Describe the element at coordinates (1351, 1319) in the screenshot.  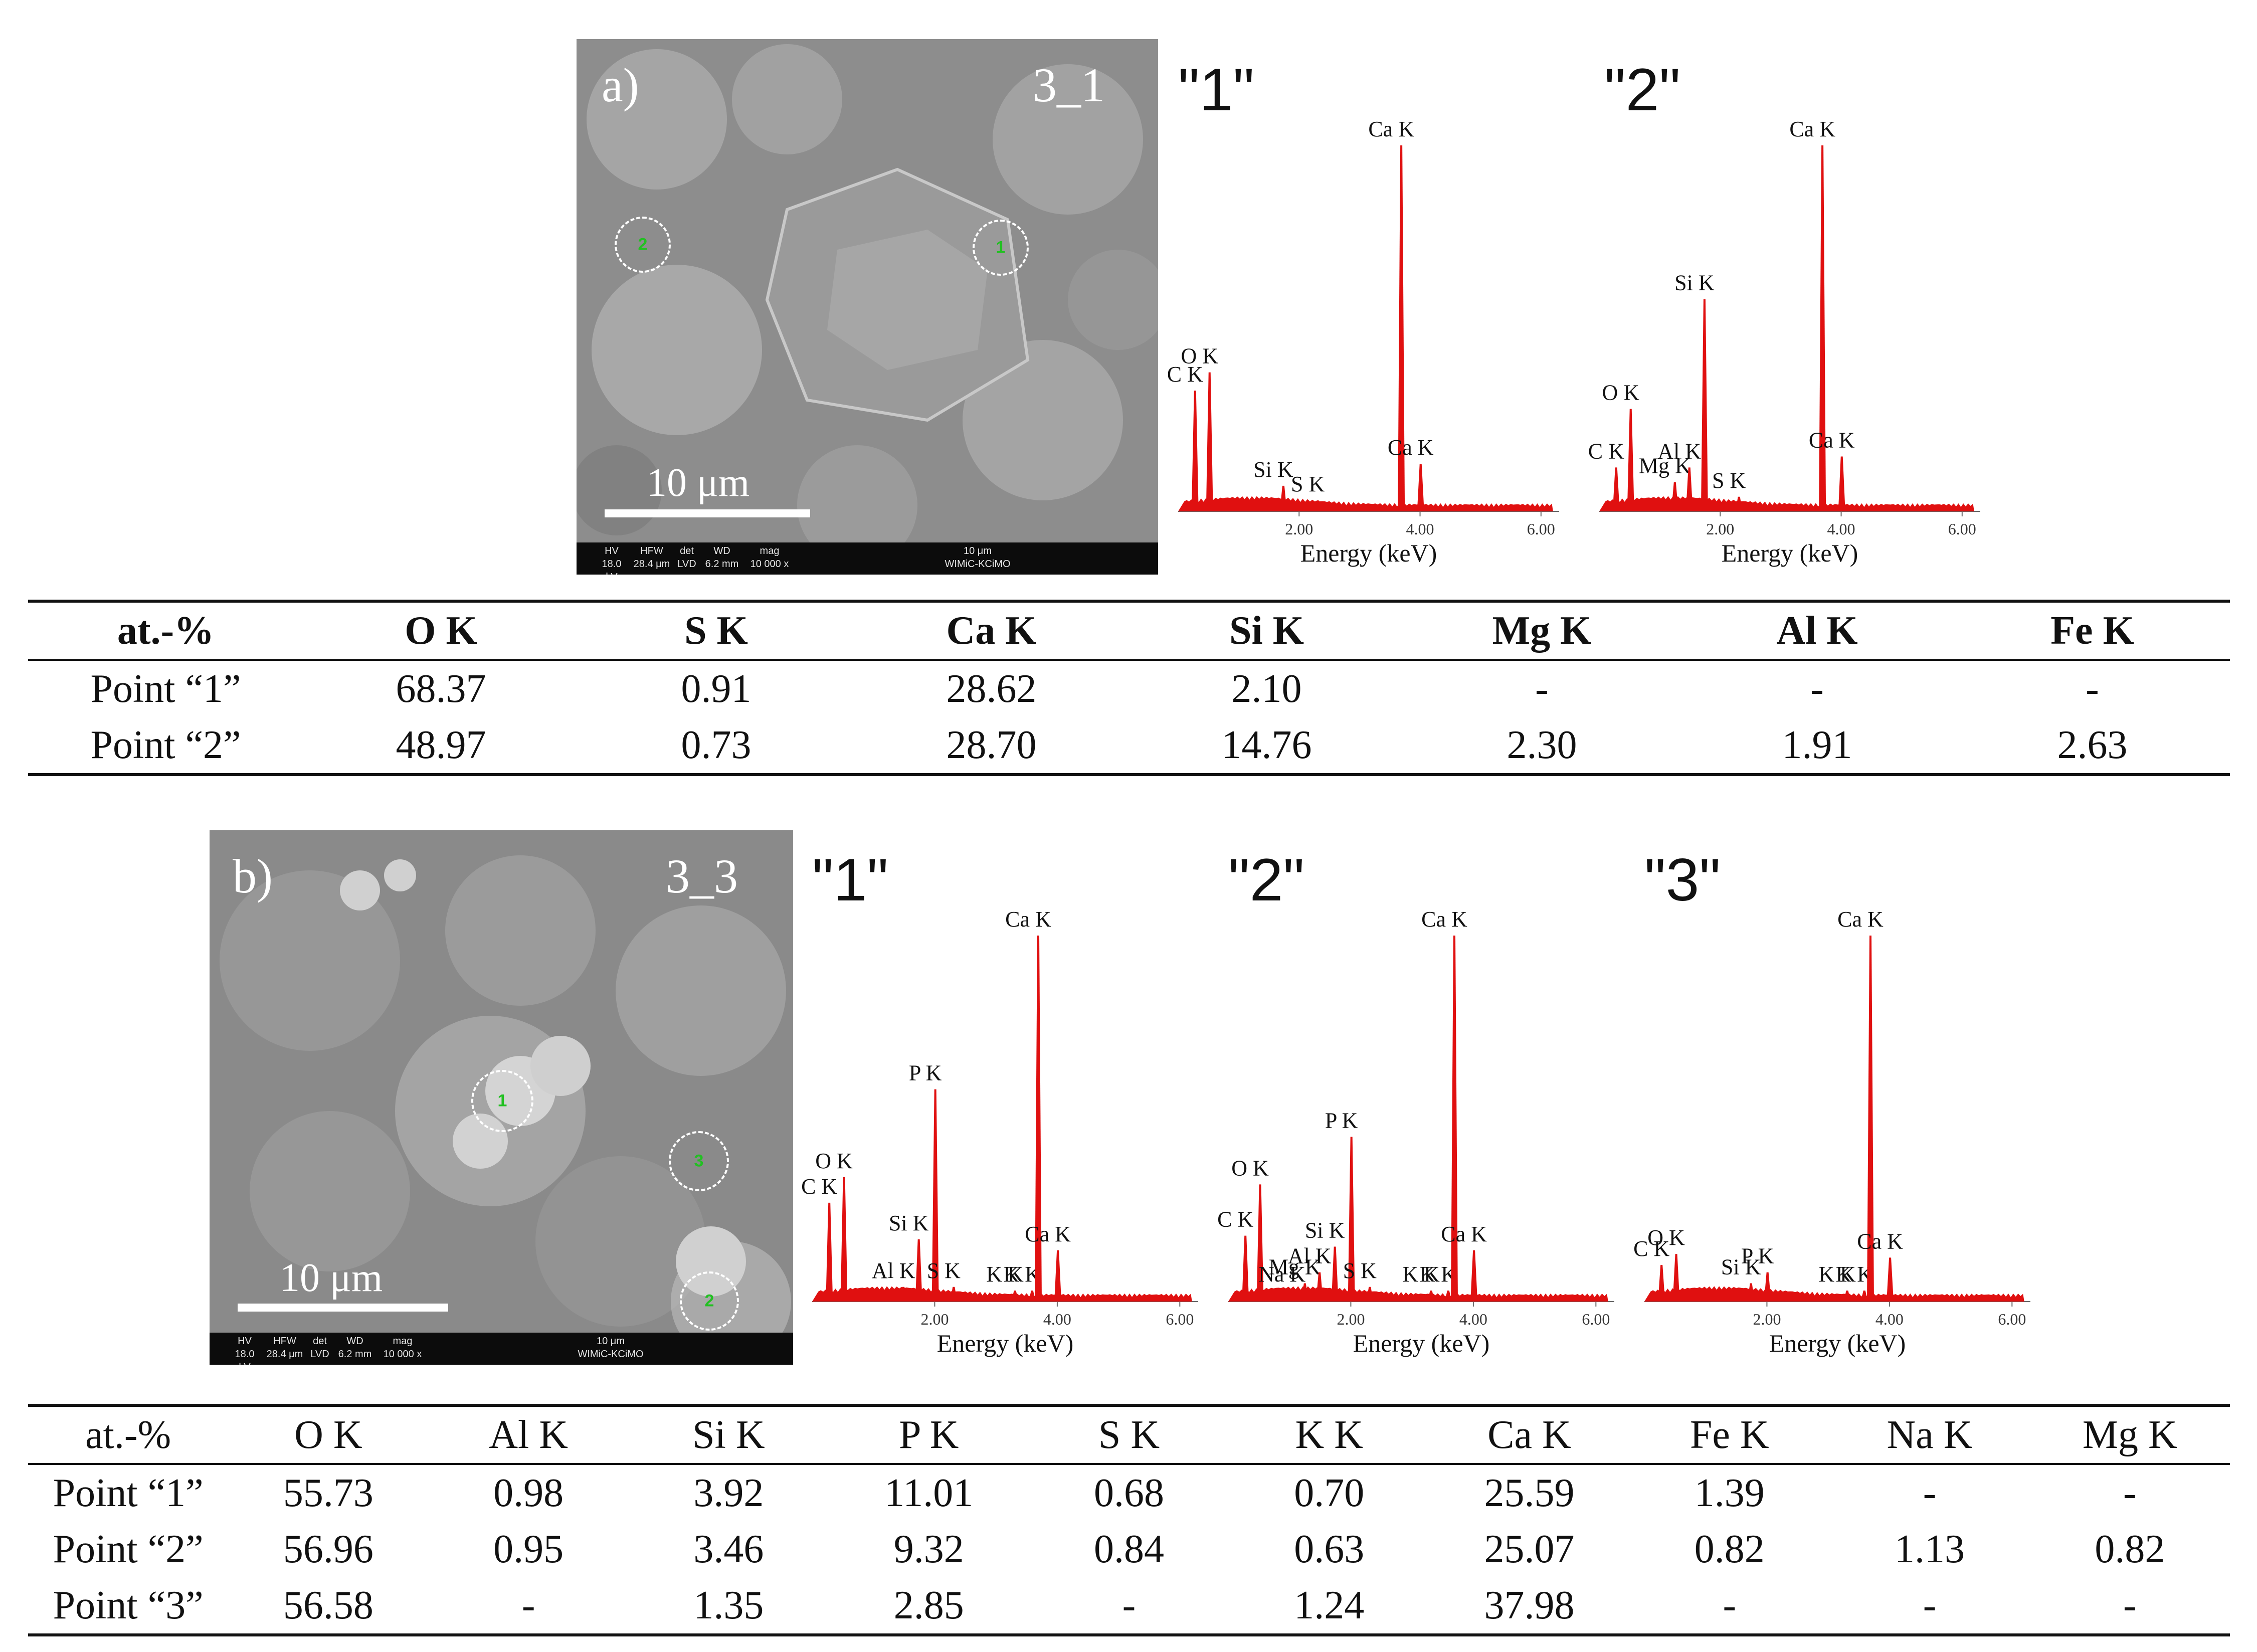
I see `tick-label: 2.00` at that location.